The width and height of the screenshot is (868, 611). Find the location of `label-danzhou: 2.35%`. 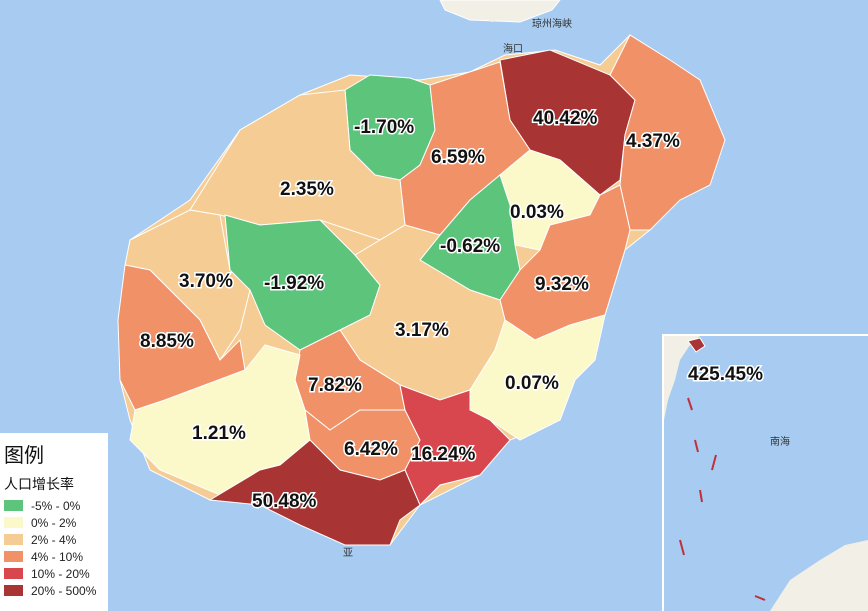

label-danzhou: 2.35% is located at coordinates (307, 189).